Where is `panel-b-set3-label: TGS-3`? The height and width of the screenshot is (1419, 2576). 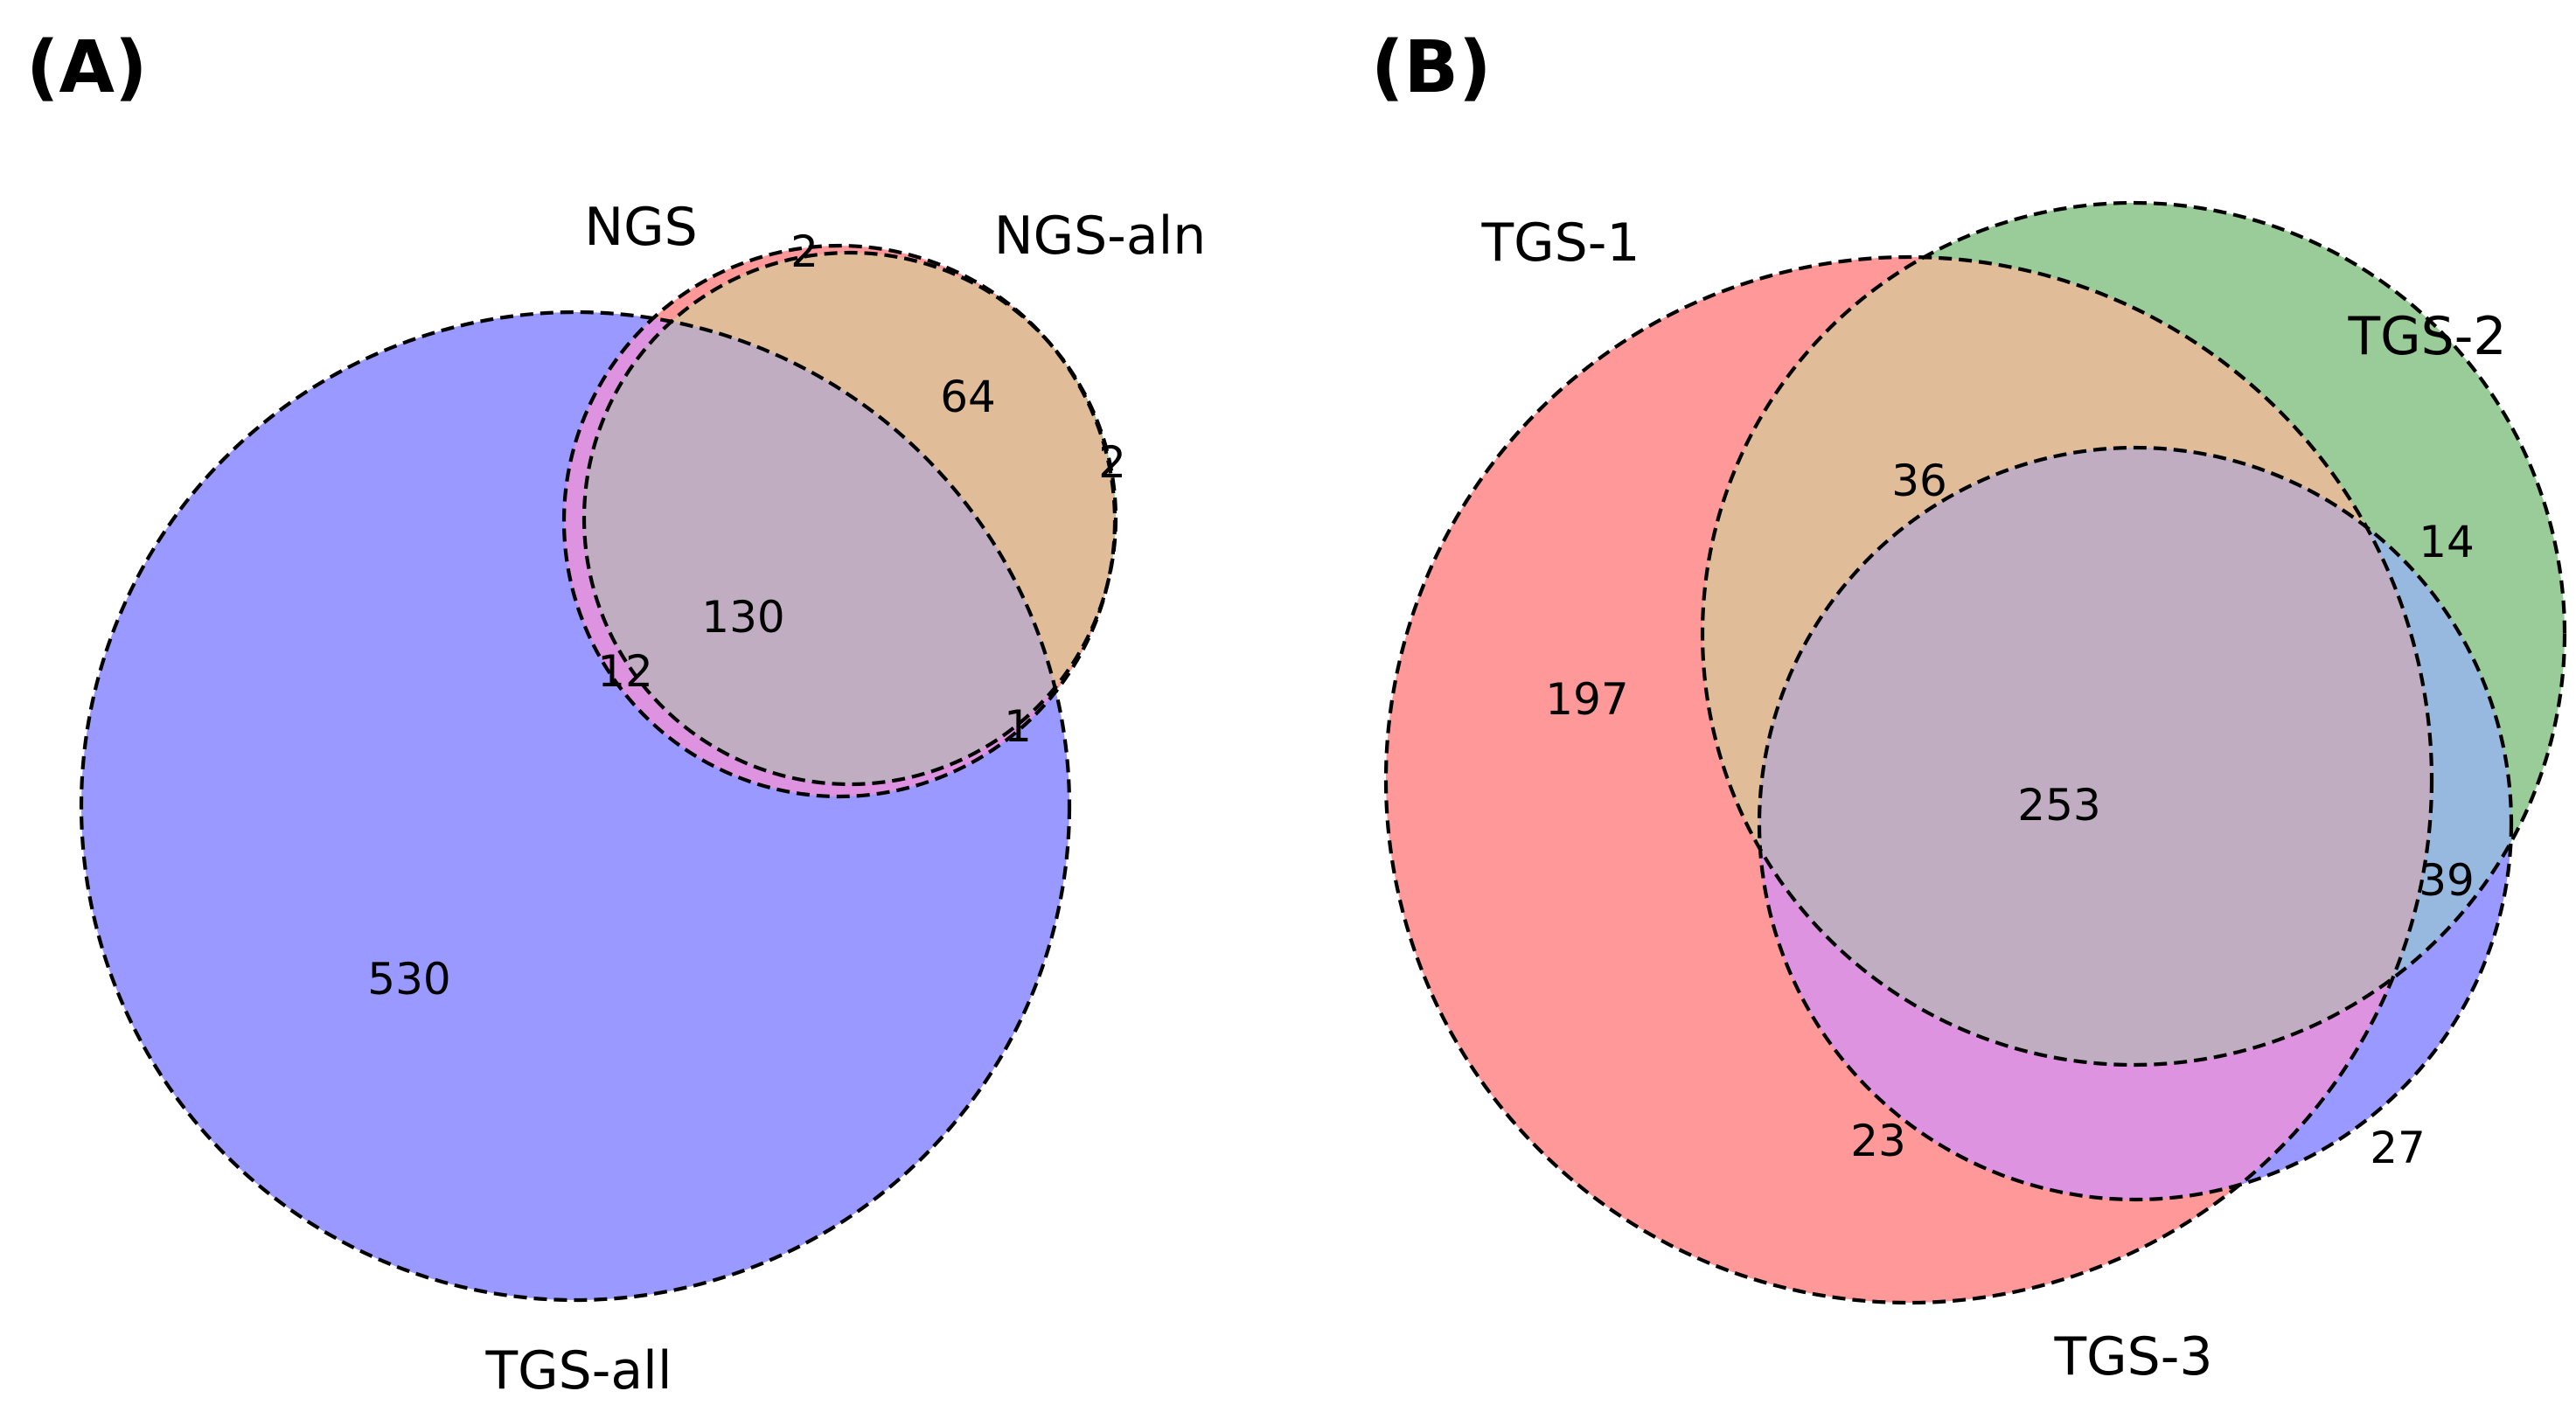
panel-b-set3-label: TGS-3 is located at coordinates (2132, 1357).